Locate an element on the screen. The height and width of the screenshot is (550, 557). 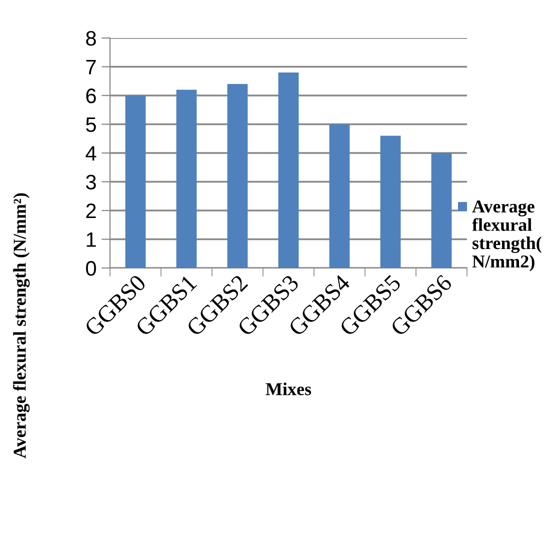
y-tick-label: 5 is located at coordinates (91, 124).